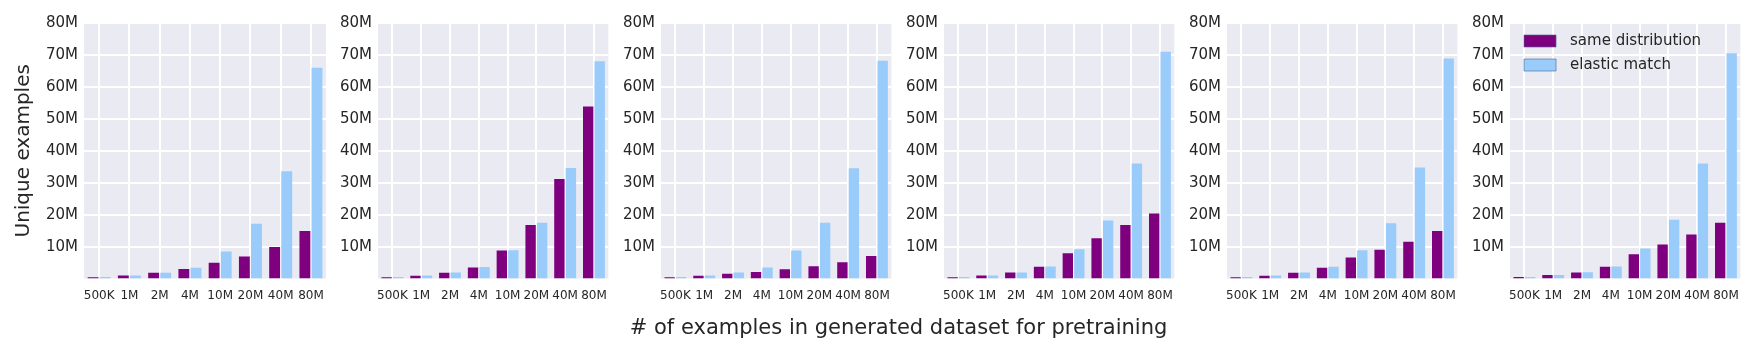 The width and height of the screenshot is (1757, 353). What do you see at coordinates (22, 151) in the screenshot?
I see `y-axis-title: Unique examples` at bounding box center [22, 151].